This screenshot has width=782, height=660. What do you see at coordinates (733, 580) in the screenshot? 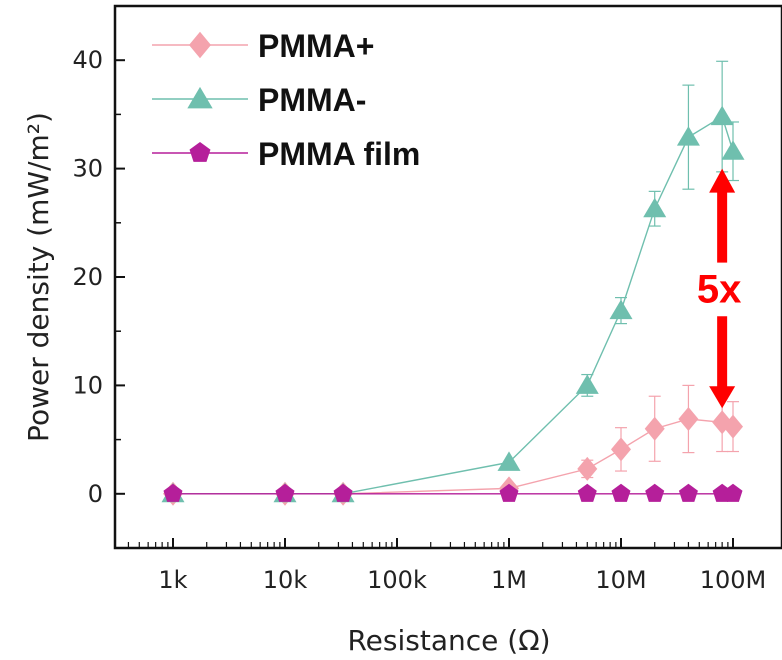
I see `x-tick-label: 100M` at bounding box center [733, 580].